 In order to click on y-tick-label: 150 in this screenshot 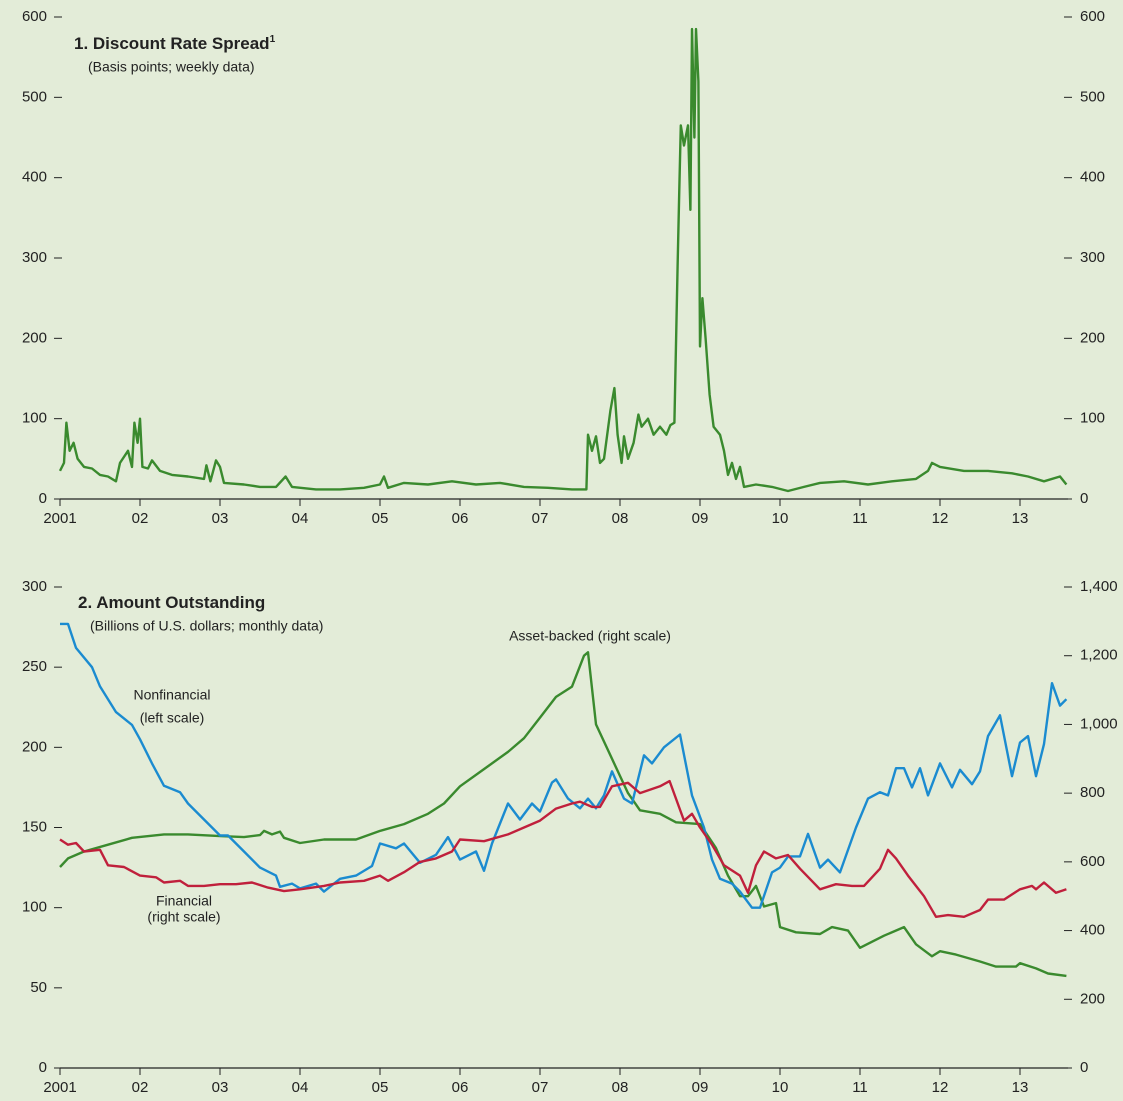, I will do `click(34, 826)`.